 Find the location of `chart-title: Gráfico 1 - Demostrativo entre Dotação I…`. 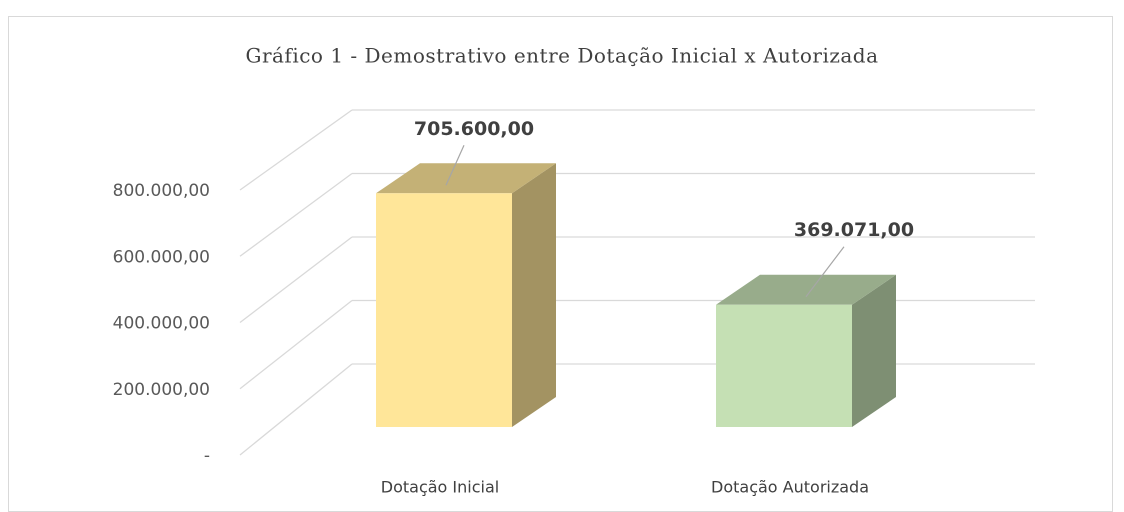

chart-title: Gráfico 1 - Demostrativo entre Dotação I… is located at coordinates (561, 56).